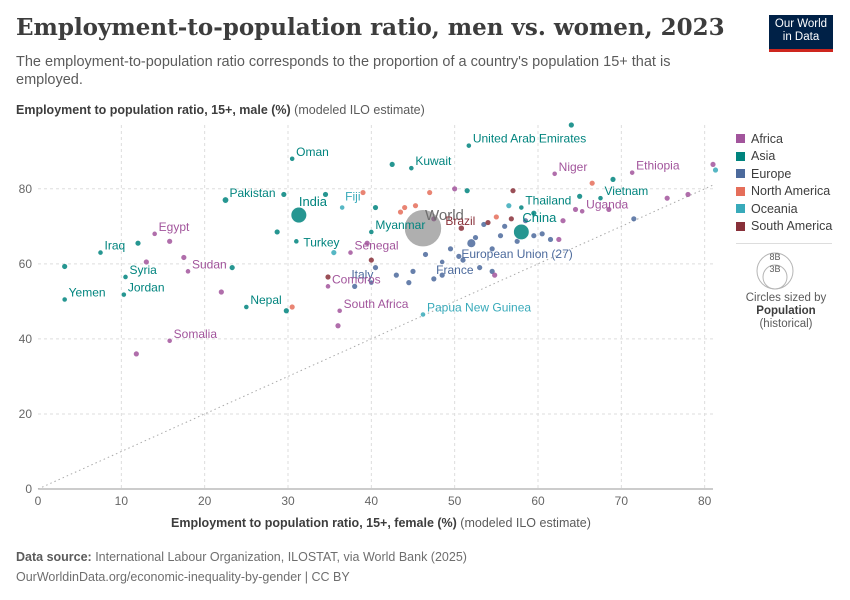 The image size is (850, 600). I want to click on point-label: Vietnam, so click(627, 191).